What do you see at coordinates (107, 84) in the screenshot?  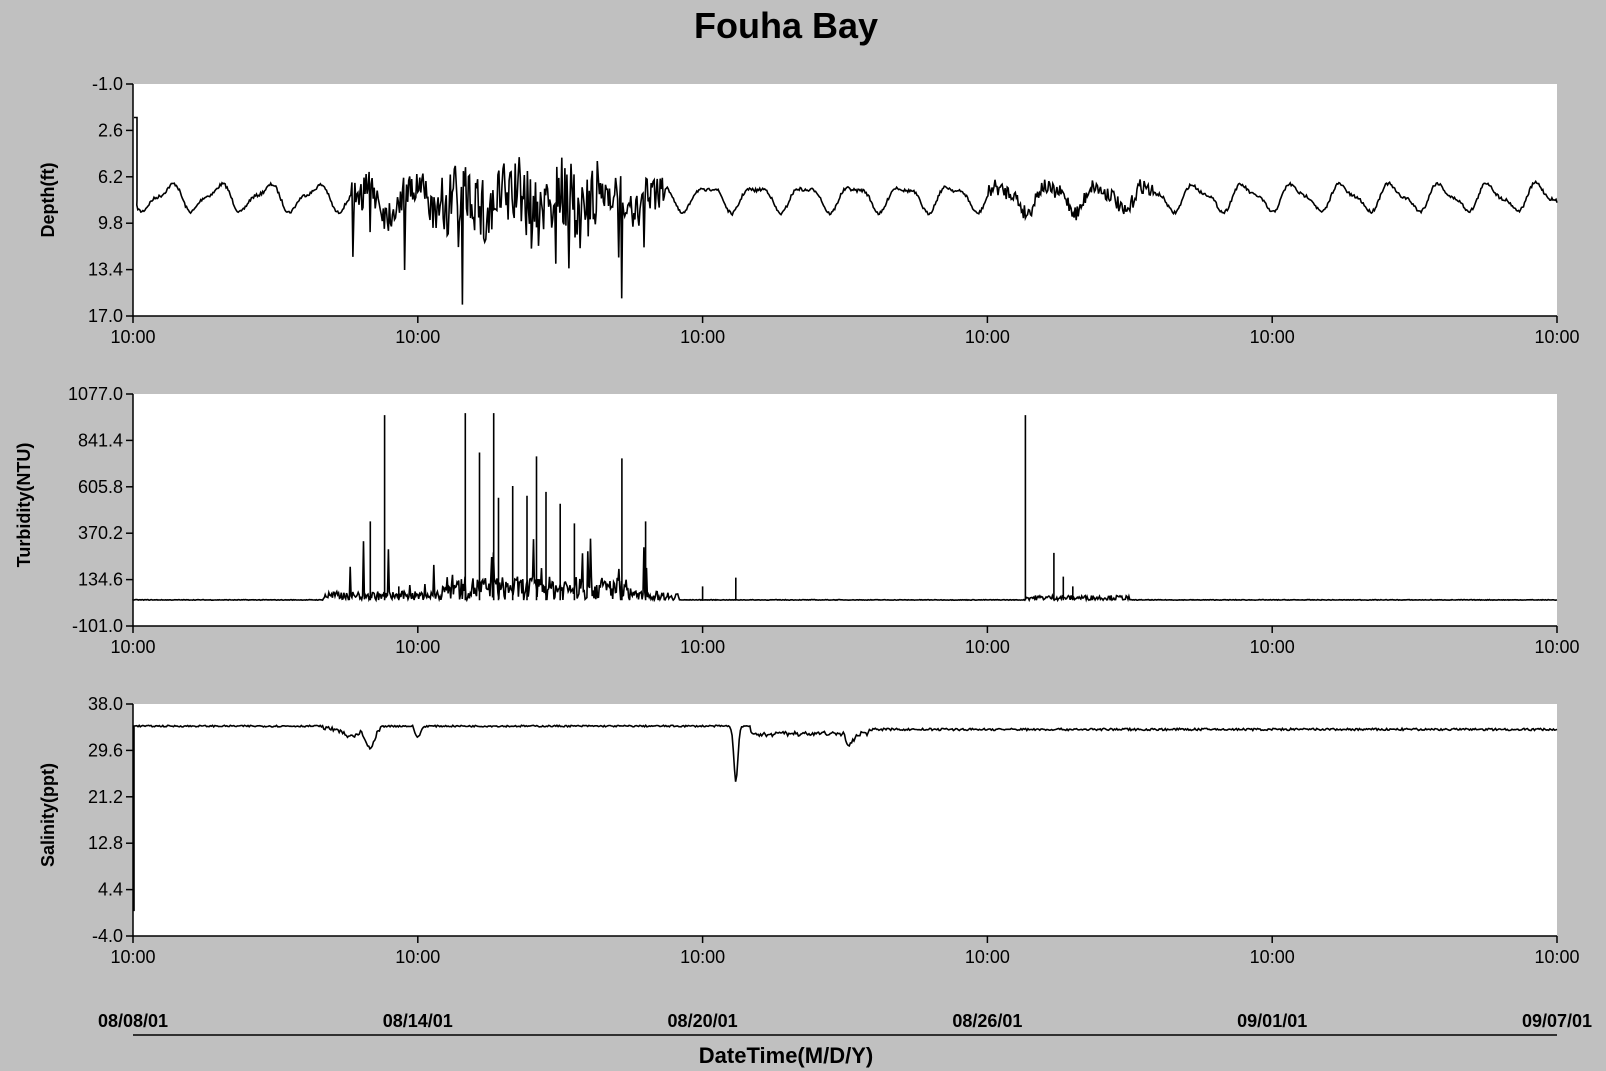 I see `depth-ytick-label: -1.0` at bounding box center [107, 84].